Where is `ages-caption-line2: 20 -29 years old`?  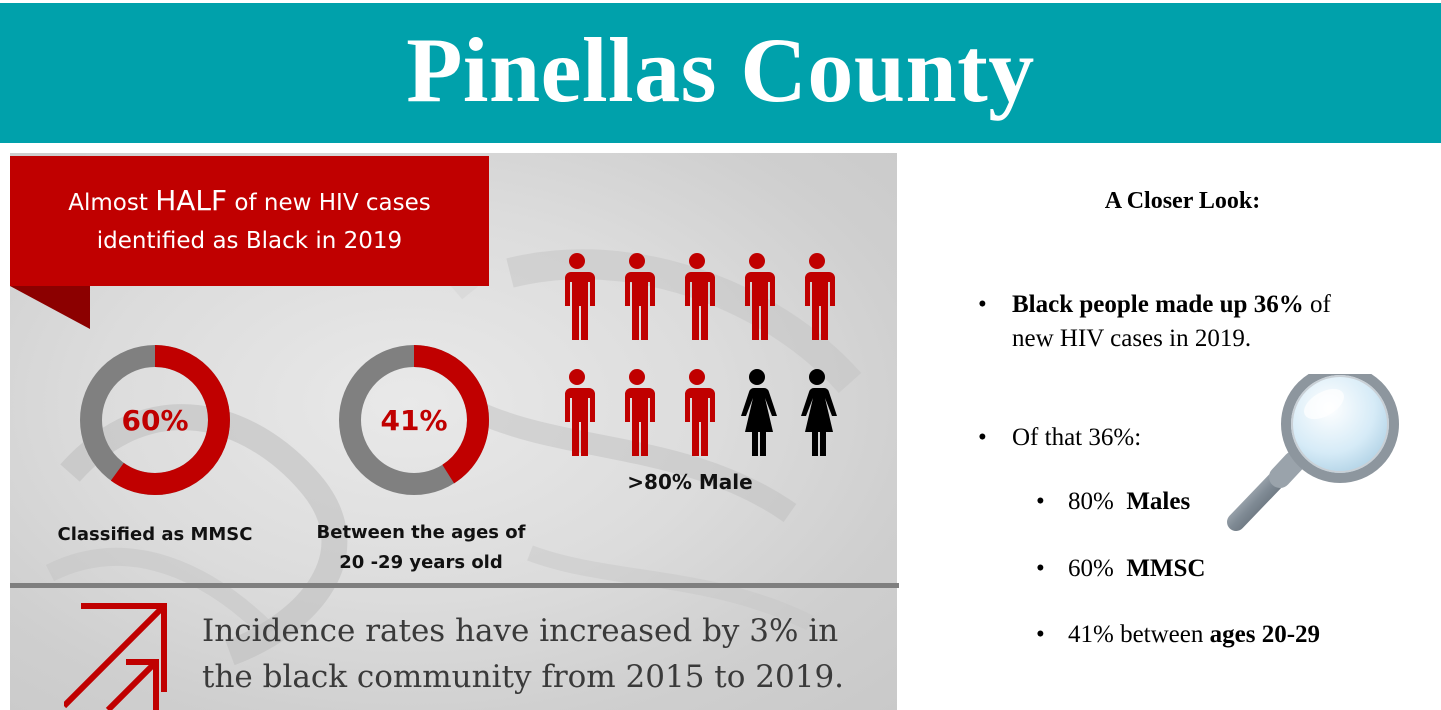
ages-caption-line2: 20 -29 years old is located at coordinates (421, 562).